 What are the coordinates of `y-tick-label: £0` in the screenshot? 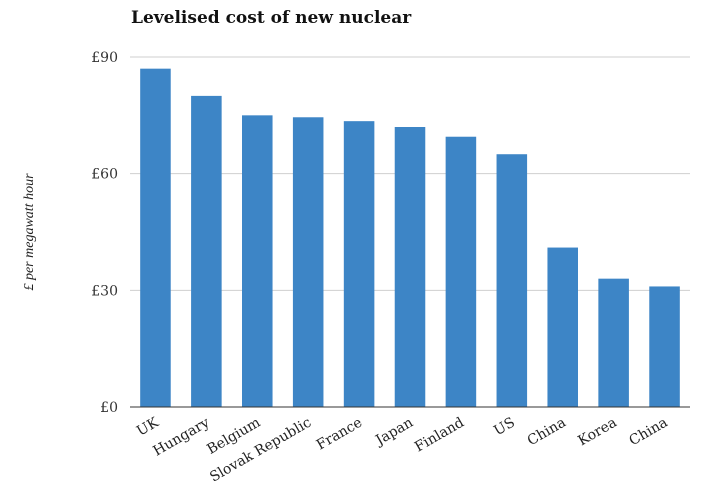 It's located at (109, 408).